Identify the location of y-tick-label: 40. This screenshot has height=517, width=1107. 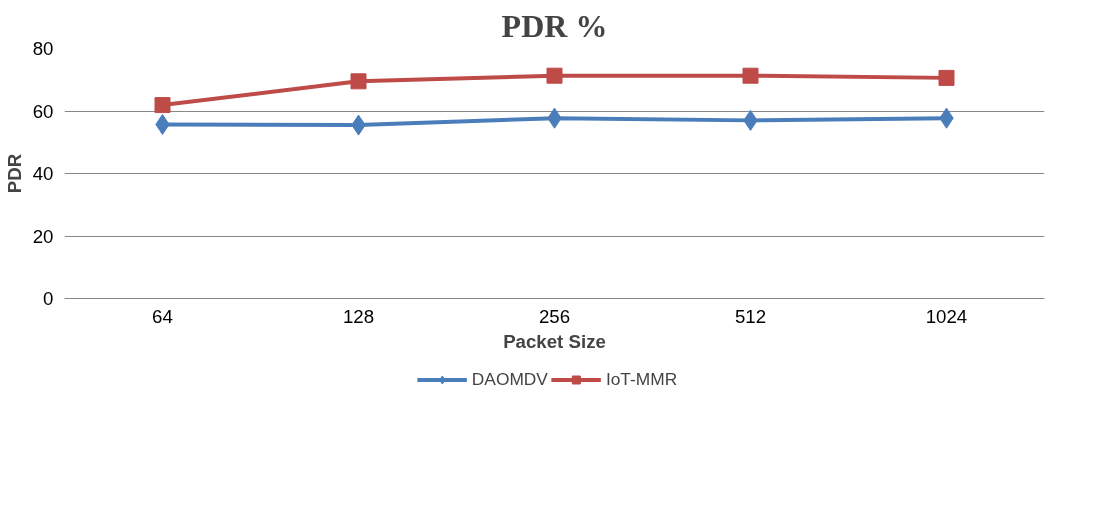
(43, 173).